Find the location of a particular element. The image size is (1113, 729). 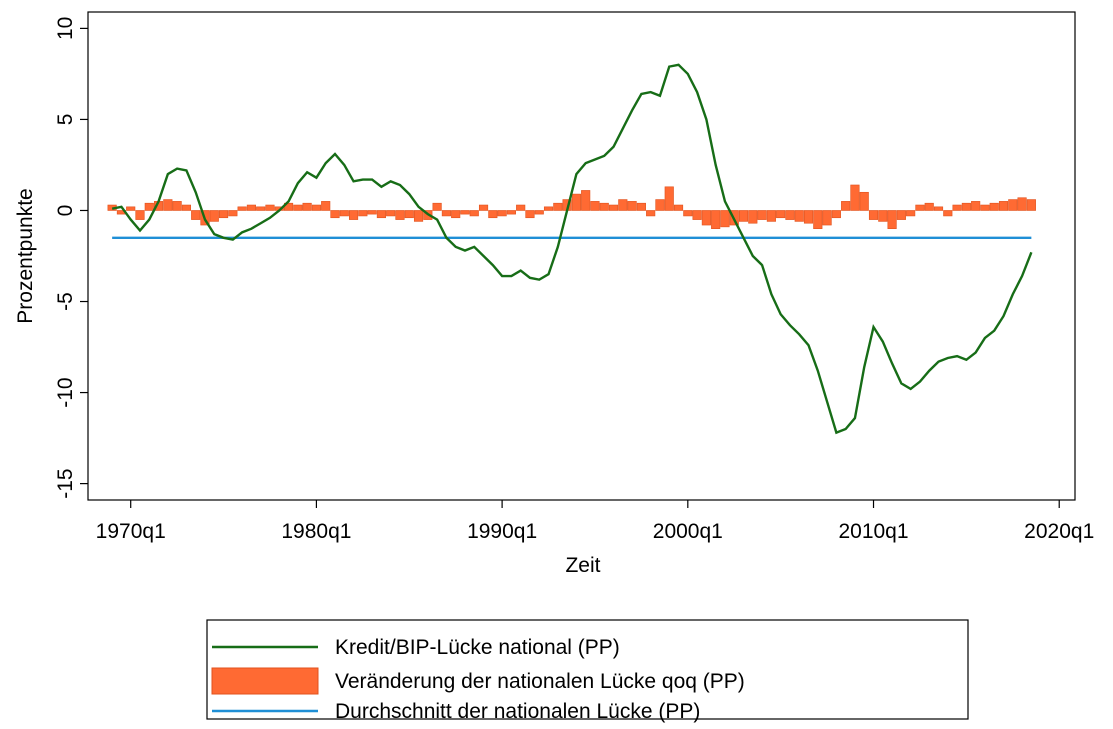

x-tick-label: 2020q1 is located at coordinates (1059, 531).